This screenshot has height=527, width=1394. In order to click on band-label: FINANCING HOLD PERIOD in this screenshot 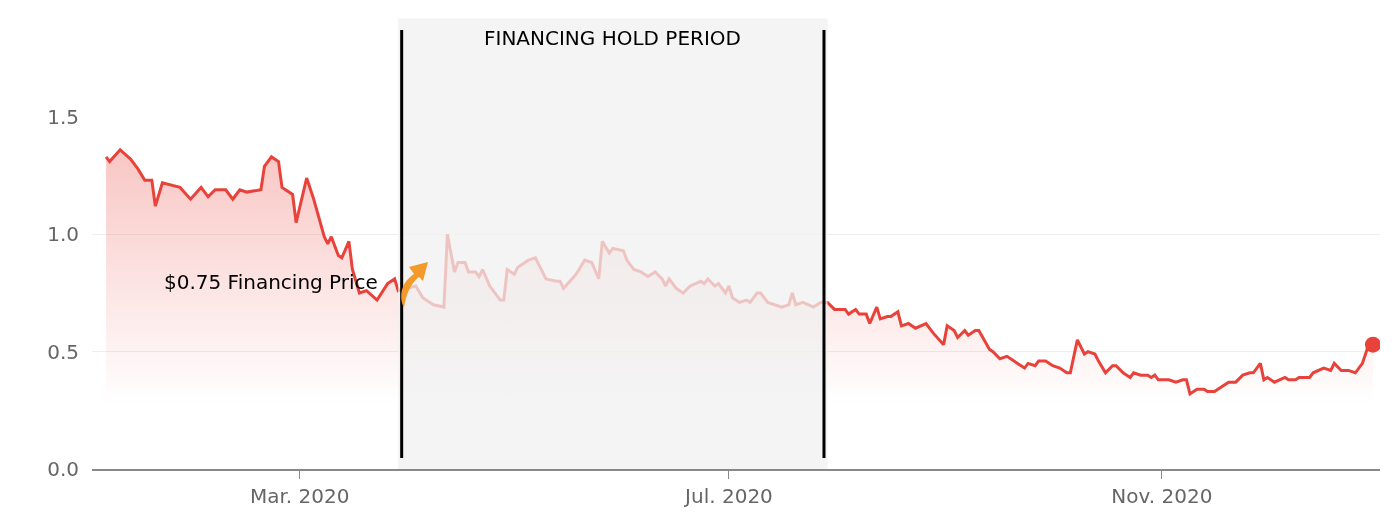, I will do `click(613, 38)`.